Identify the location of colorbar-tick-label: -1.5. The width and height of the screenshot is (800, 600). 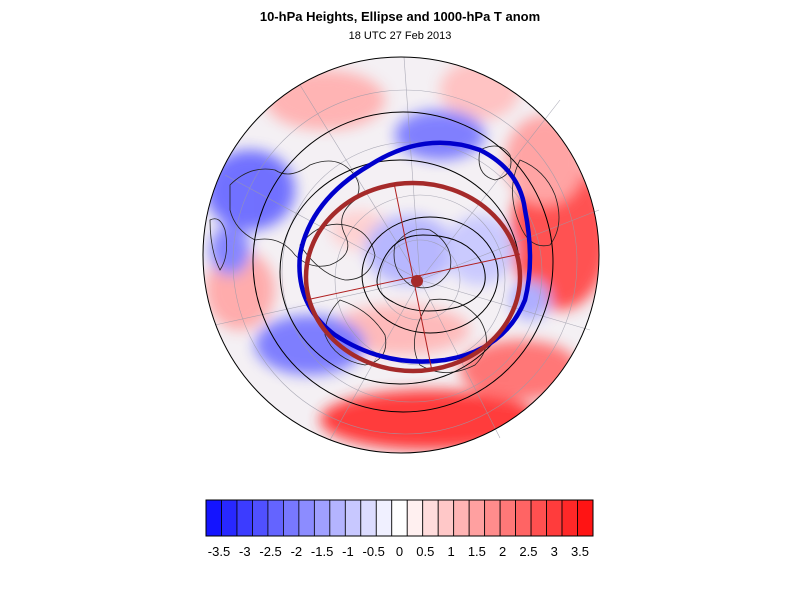
(322, 551).